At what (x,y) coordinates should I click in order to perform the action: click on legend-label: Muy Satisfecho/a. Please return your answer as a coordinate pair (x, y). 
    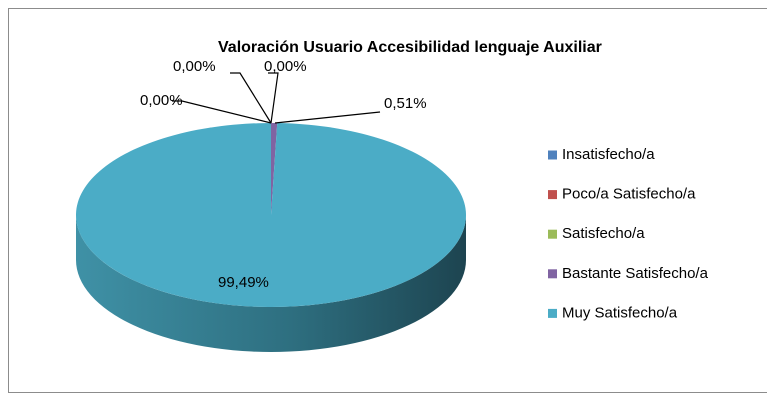
    Looking at the image, I should click on (620, 312).